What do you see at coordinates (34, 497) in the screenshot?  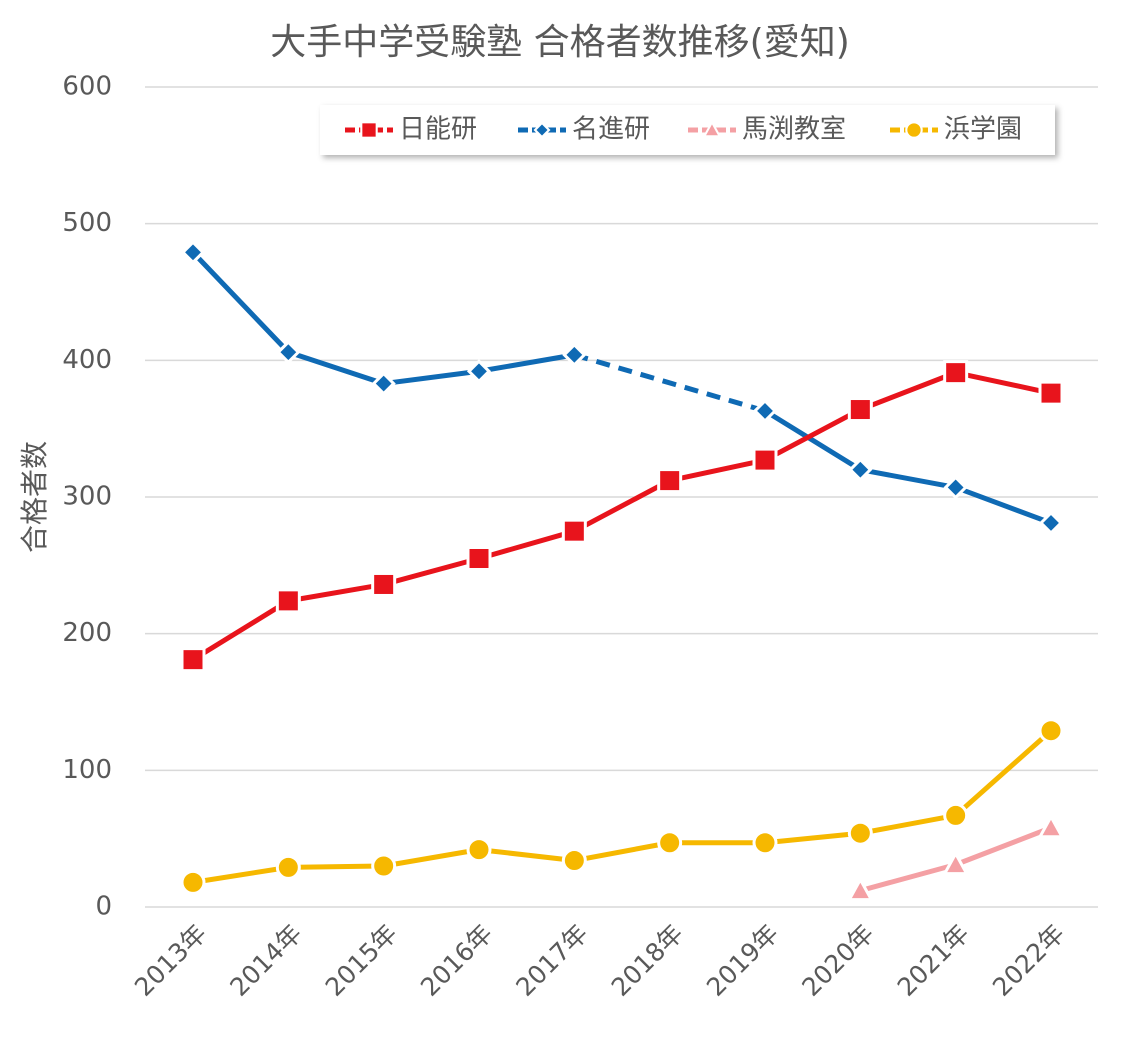 I see `y-axis-label: 合格者数` at bounding box center [34, 497].